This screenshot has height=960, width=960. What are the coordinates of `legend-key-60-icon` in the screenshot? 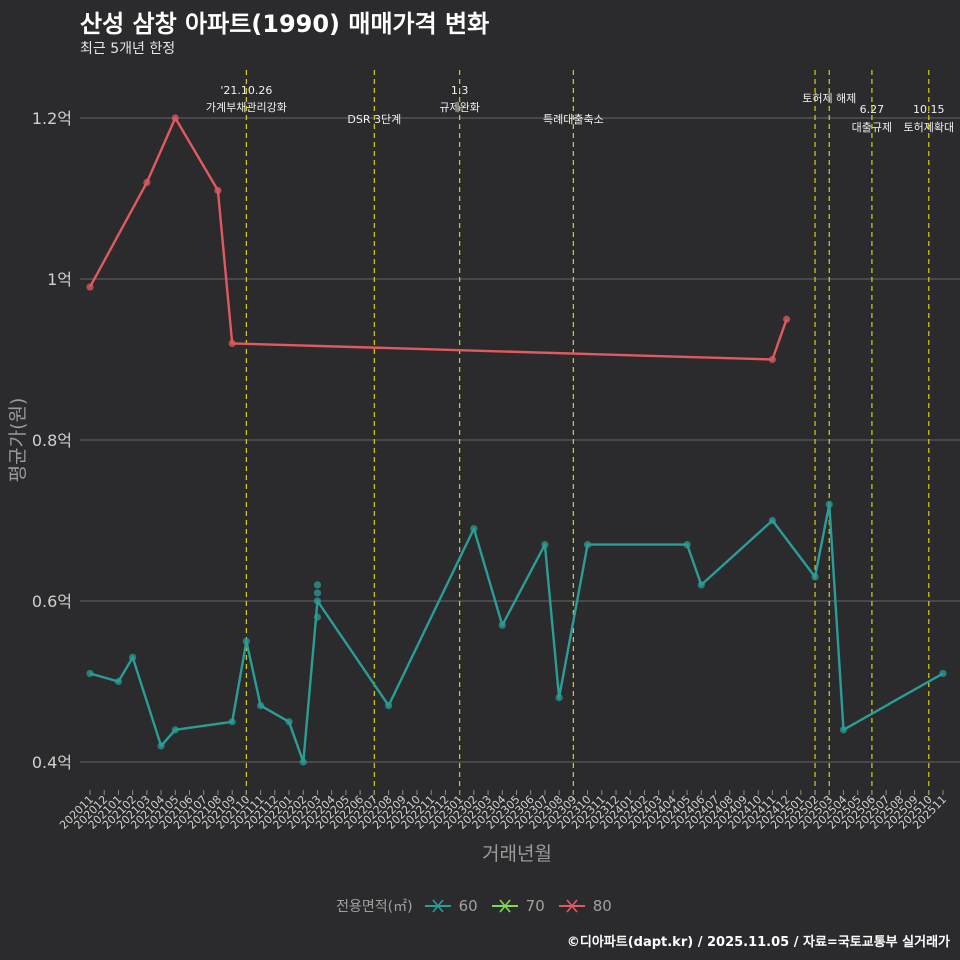 It's located at (437, 906).